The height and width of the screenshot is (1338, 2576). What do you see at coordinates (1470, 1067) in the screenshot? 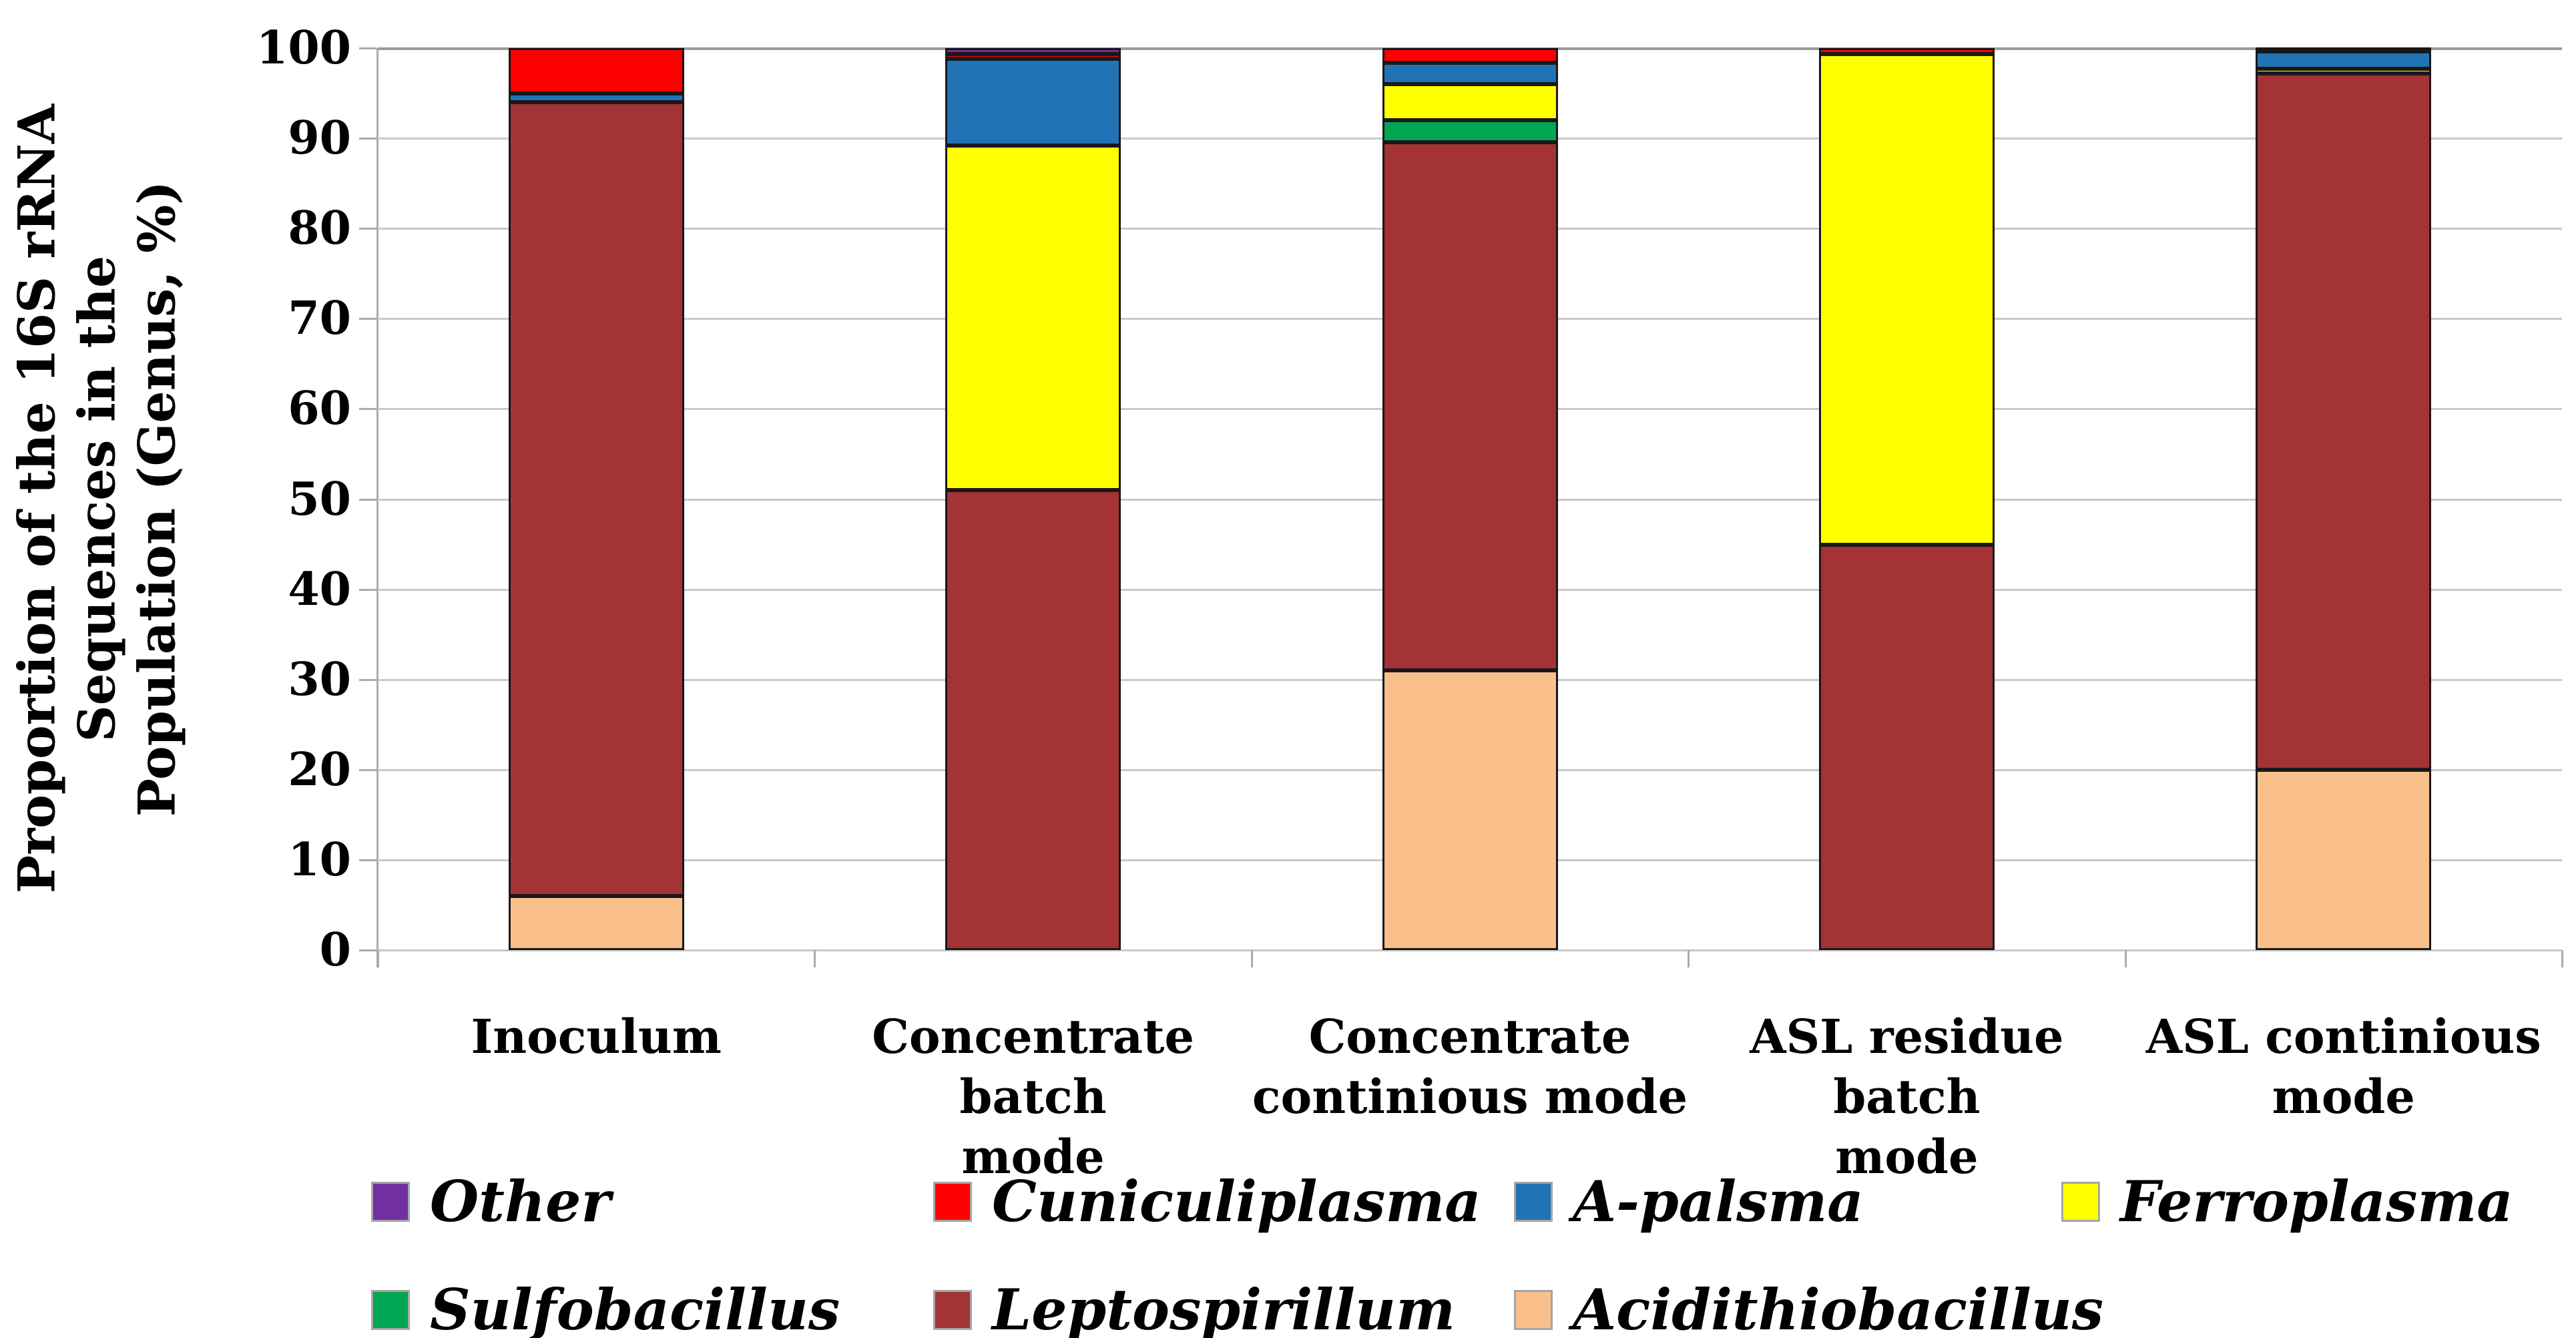
I see `category-label-concentrate-continious-mode: Concentrate continious mode` at bounding box center [1470, 1067].